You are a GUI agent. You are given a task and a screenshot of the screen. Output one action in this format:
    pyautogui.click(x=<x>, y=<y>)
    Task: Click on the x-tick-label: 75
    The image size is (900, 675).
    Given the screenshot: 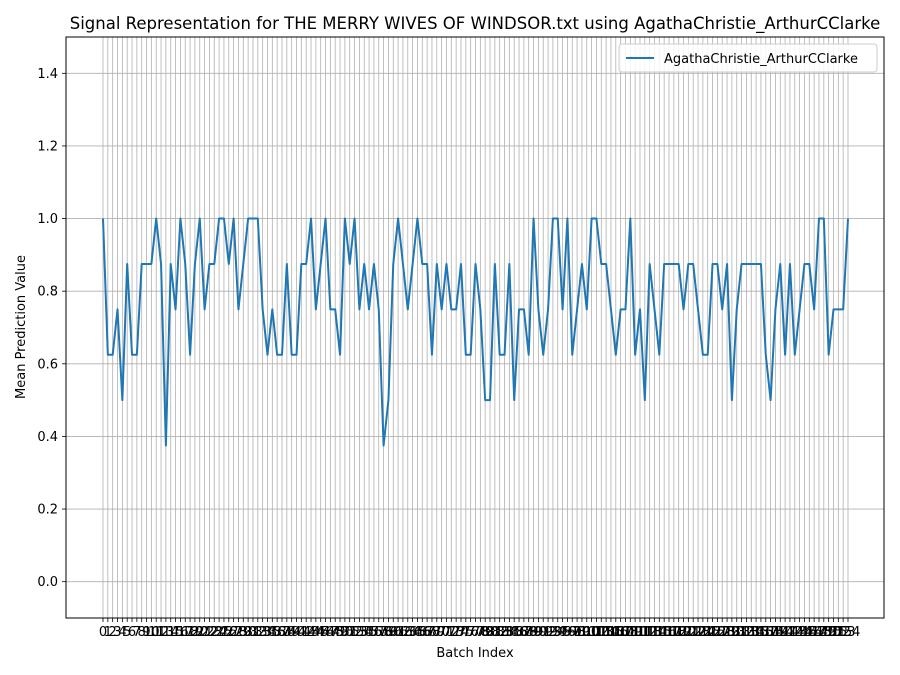 What is the action you would take?
    pyautogui.click(x=466, y=632)
    